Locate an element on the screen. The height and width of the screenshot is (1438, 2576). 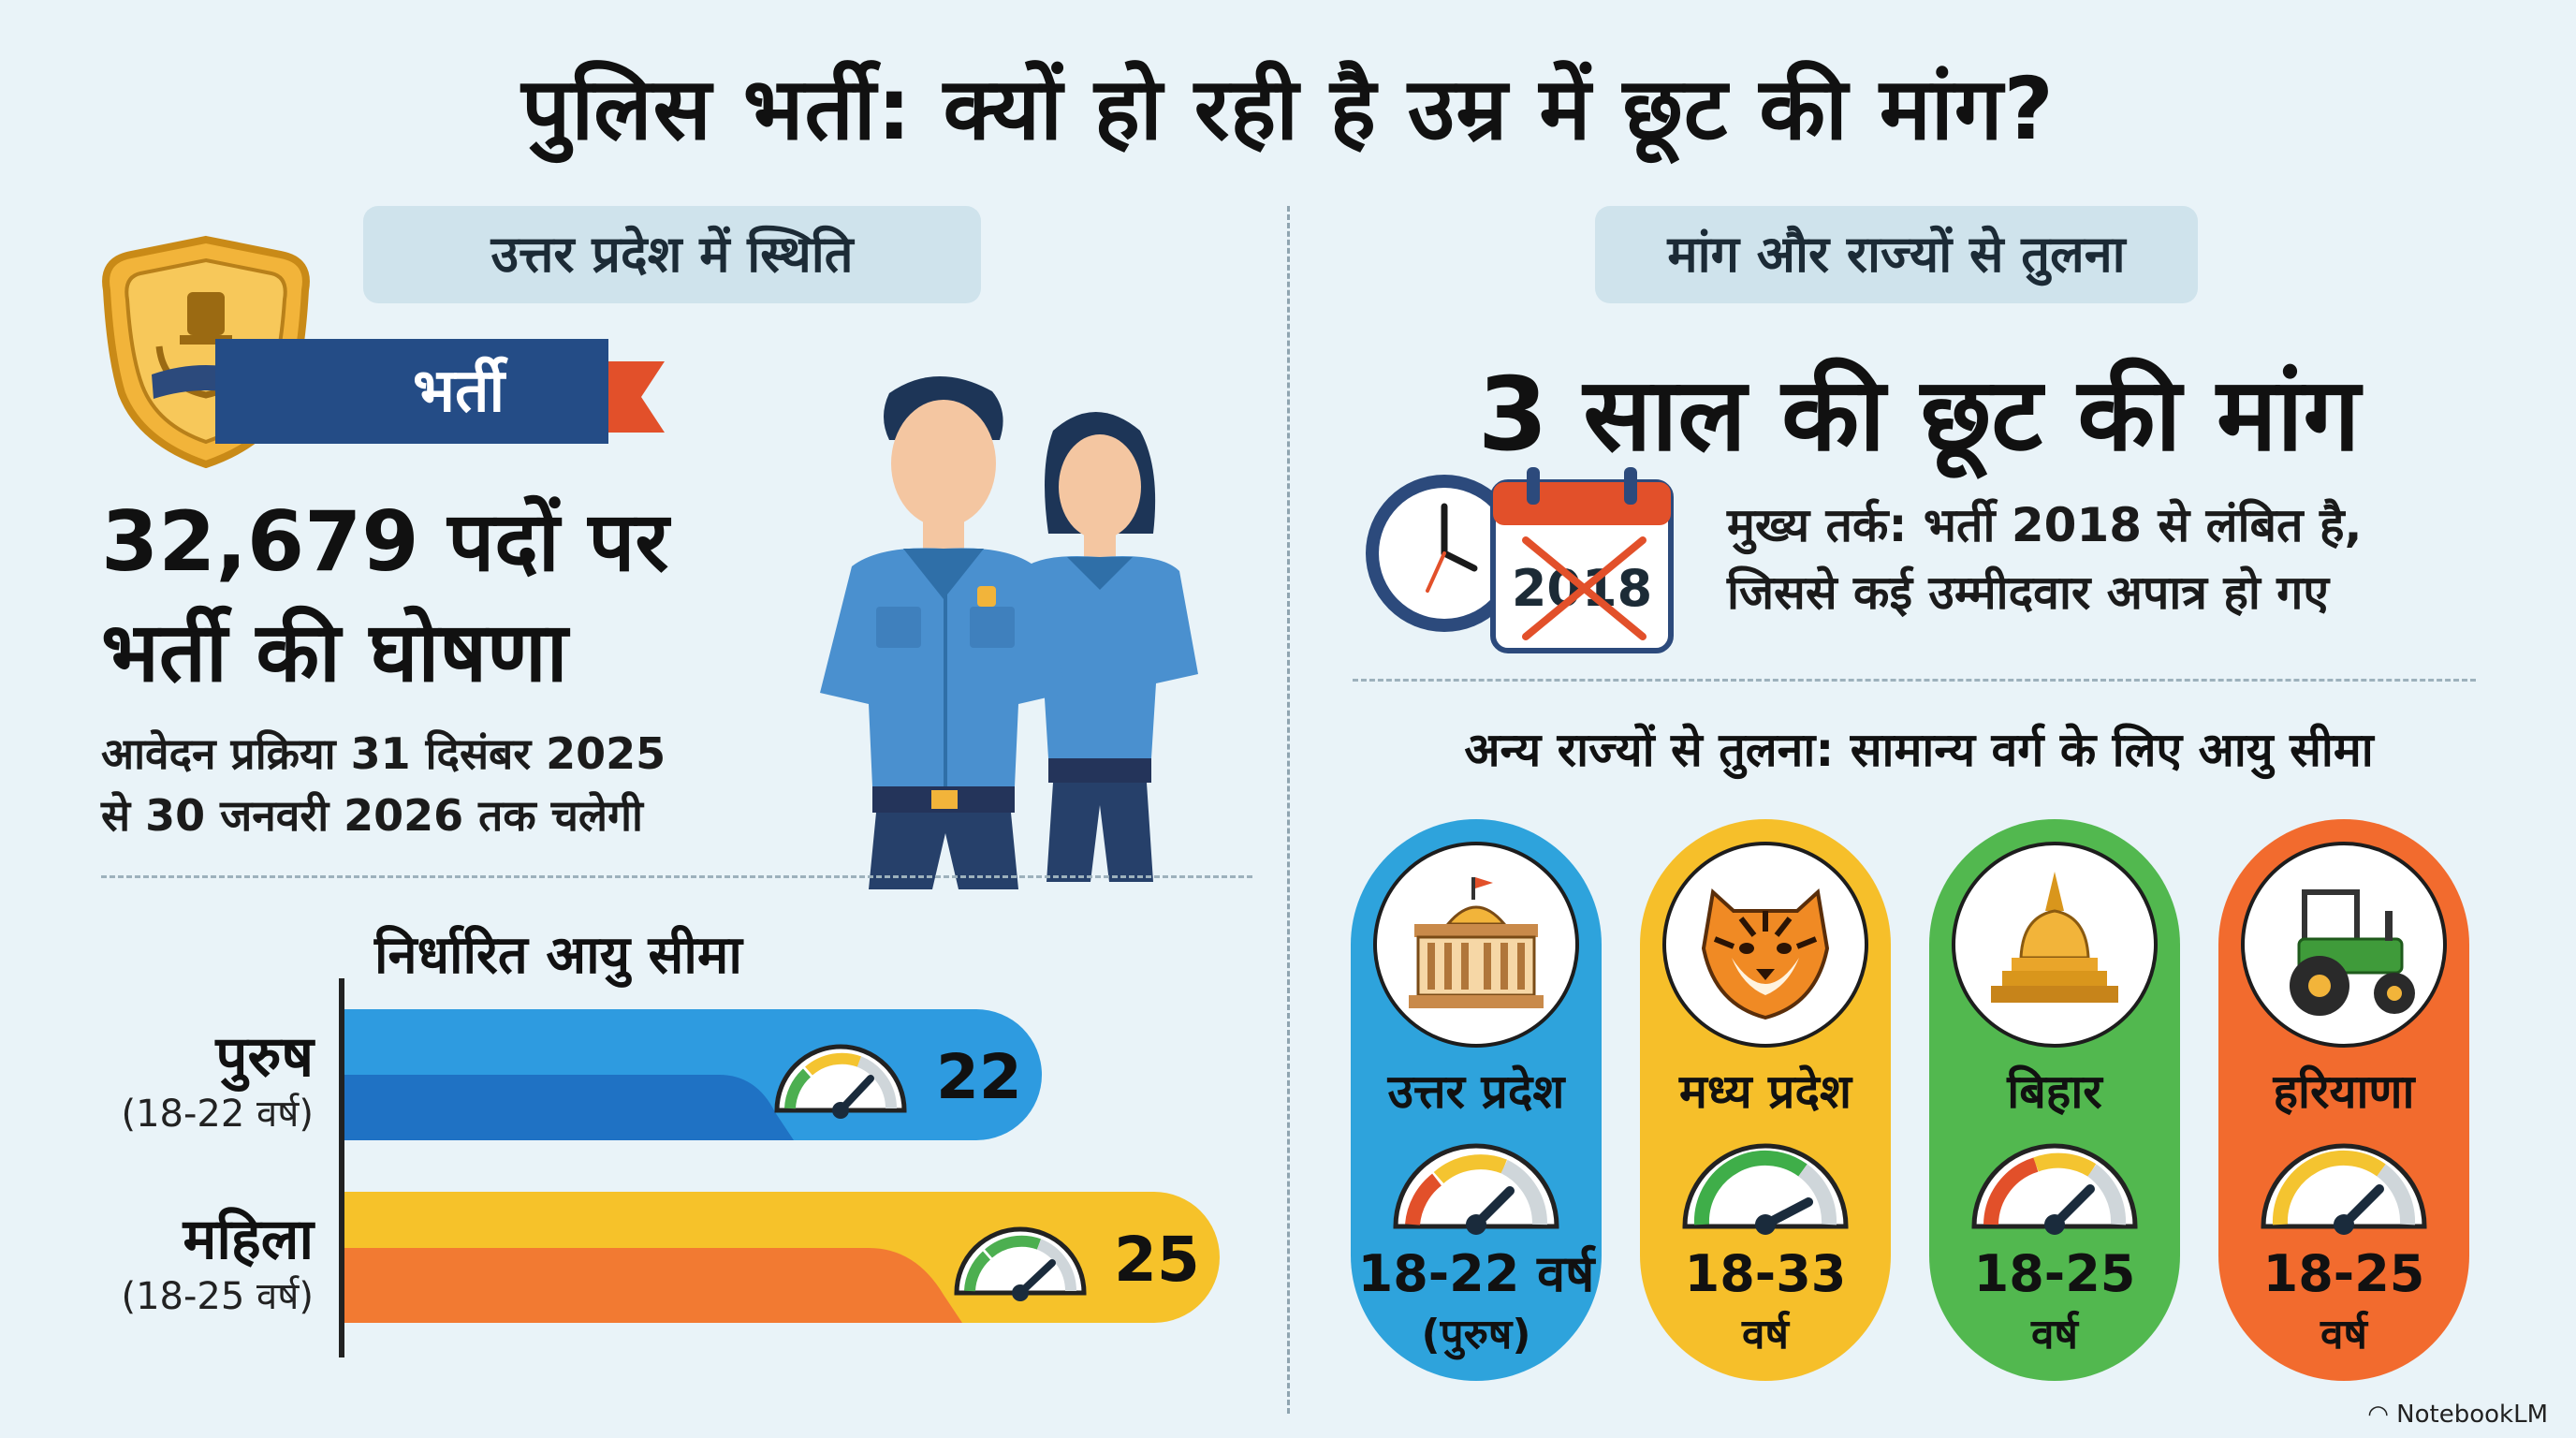
dates-line-1: आवेदन प्रक्रिया 31 दिसंबर 2025 is located at coordinates (384, 753).